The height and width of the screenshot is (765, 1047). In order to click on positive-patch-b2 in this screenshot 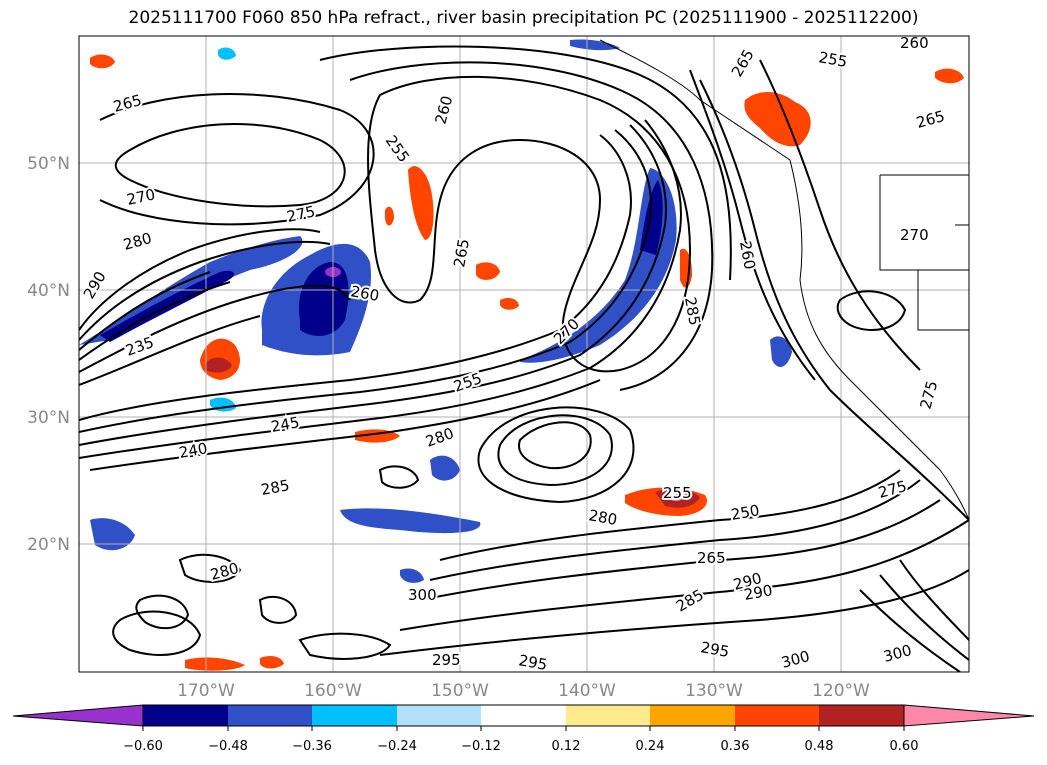, I will do `click(272, 662)`.